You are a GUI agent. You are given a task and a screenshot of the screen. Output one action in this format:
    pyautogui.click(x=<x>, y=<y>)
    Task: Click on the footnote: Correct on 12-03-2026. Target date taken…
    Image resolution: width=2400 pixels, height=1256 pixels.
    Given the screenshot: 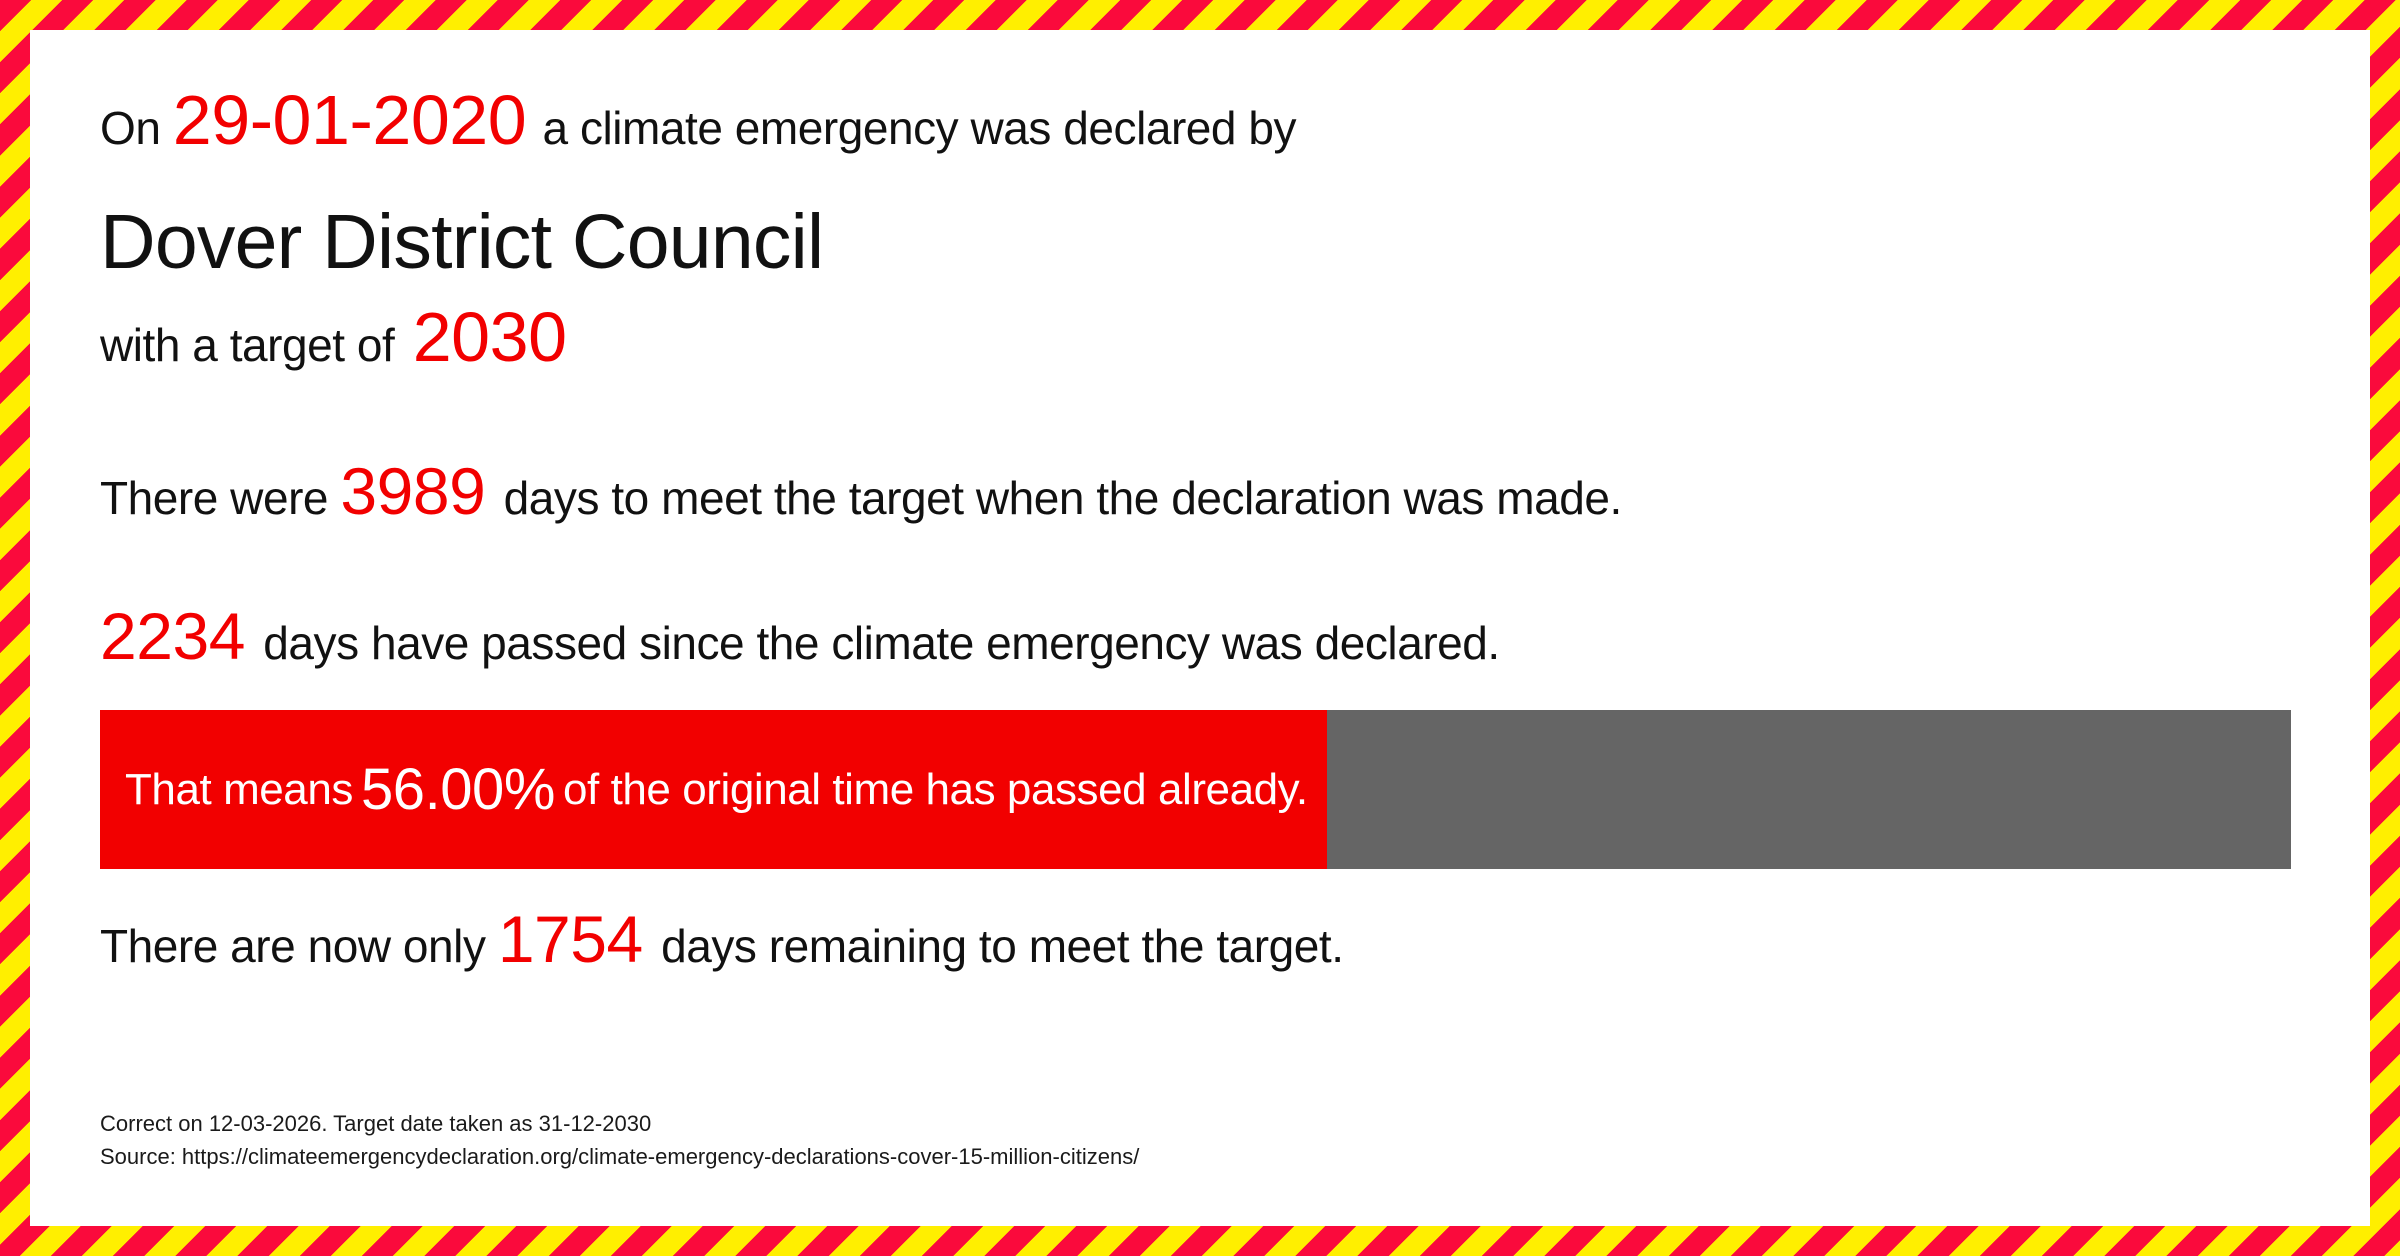 What is the action you would take?
    pyautogui.click(x=619, y=1140)
    